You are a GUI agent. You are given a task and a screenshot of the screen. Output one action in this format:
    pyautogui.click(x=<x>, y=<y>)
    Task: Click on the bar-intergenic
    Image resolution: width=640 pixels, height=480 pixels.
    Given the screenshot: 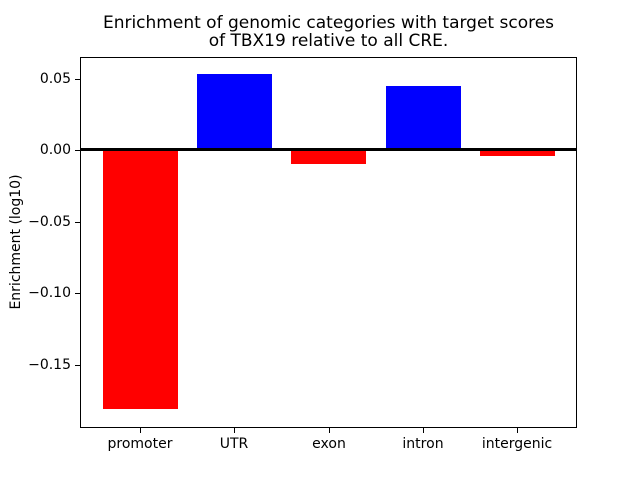 What is the action you would take?
    pyautogui.click(x=517, y=153)
    